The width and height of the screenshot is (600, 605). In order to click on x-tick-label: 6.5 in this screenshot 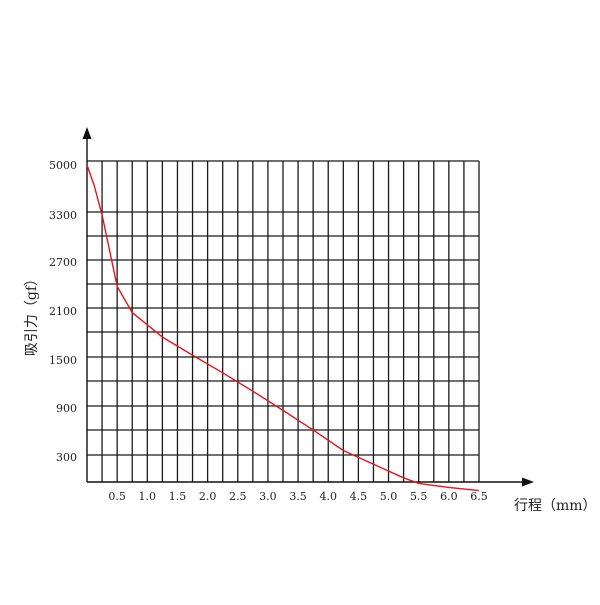, I will do `click(479, 496)`.